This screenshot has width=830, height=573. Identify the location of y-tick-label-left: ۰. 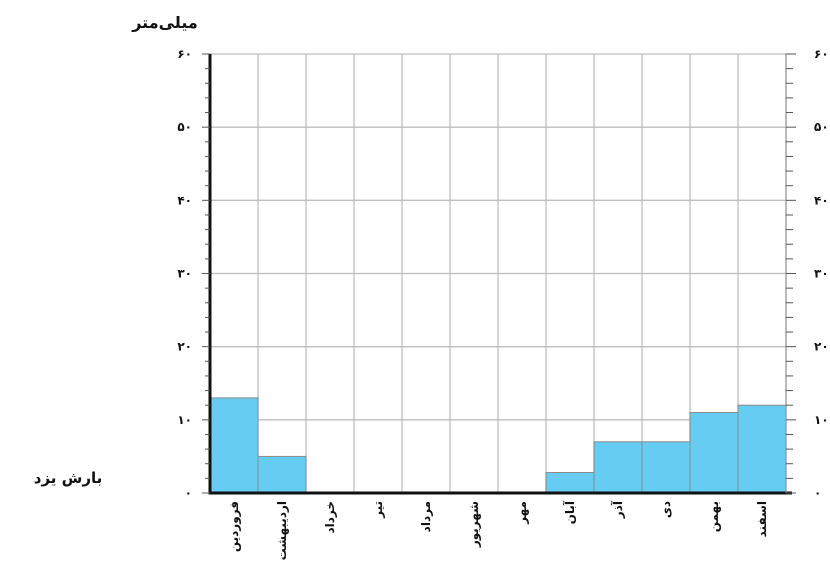
(188, 493).